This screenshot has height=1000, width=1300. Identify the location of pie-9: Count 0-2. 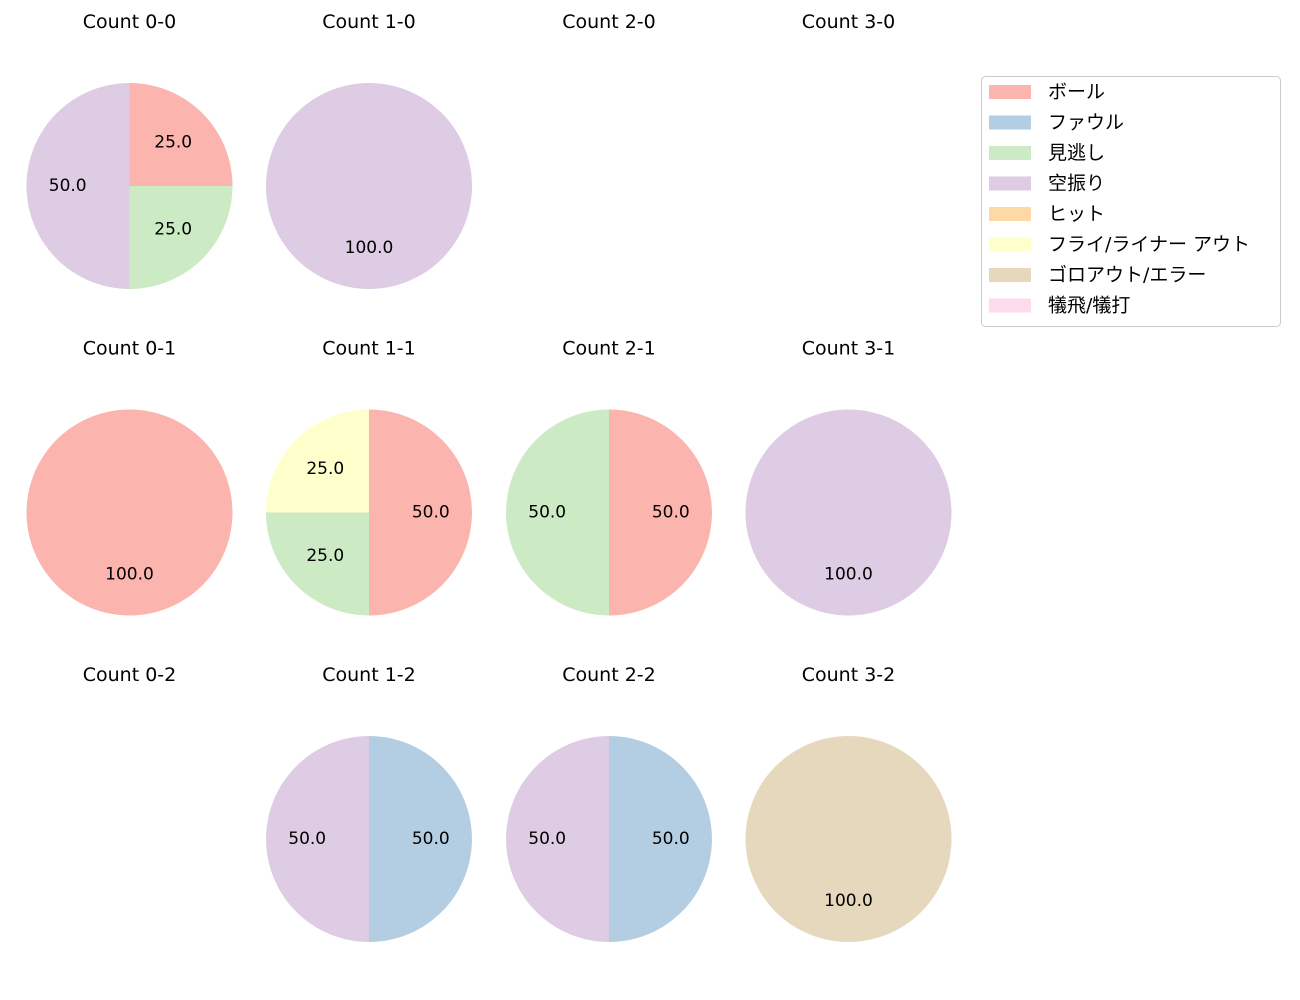
(130, 675).